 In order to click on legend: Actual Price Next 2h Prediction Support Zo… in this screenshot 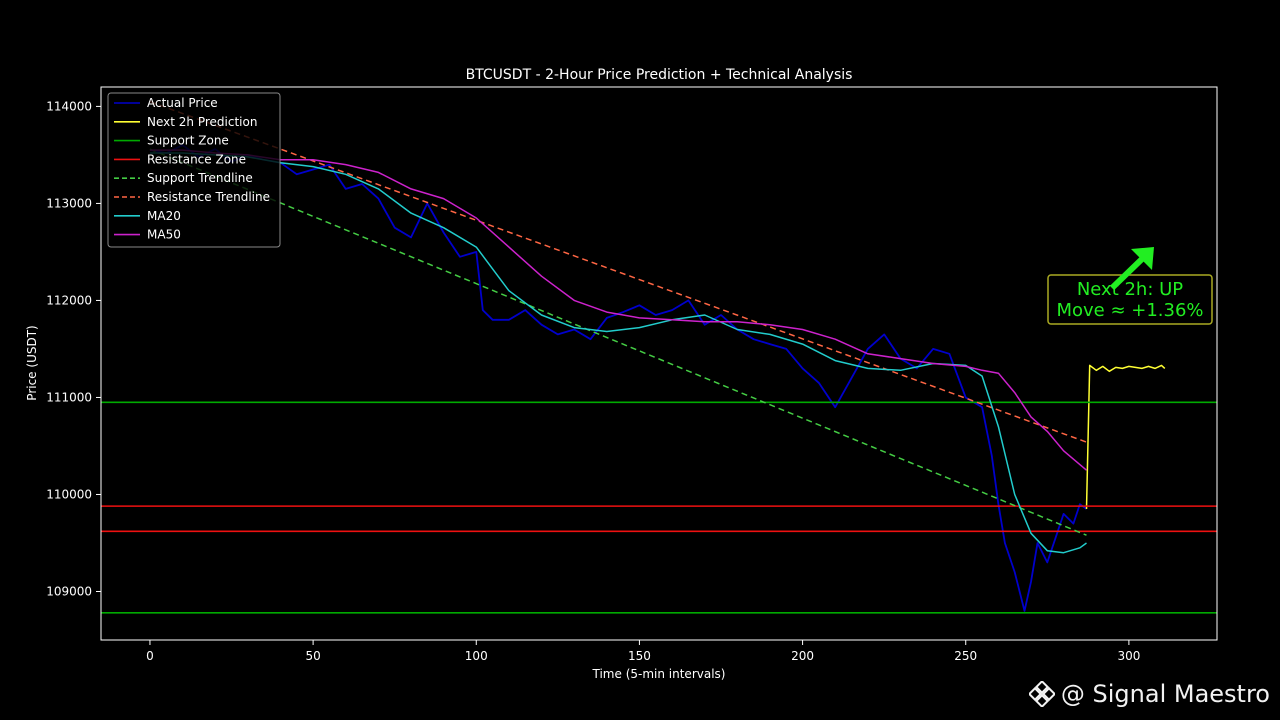, I will do `click(194, 170)`.